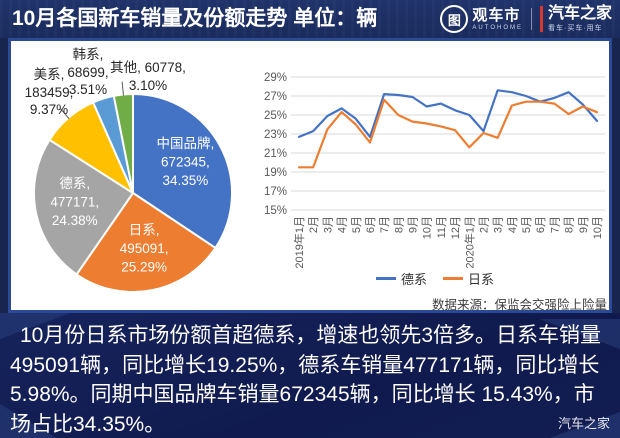 The image size is (620, 438). I want to click on x-axis-tick-label: 2019年1月, so click(299, 242).